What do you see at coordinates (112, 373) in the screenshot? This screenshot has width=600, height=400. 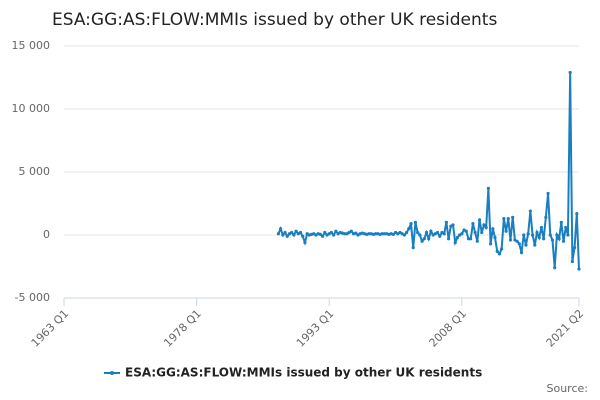 I see `legend-marker` at bounding box center [112, 373].